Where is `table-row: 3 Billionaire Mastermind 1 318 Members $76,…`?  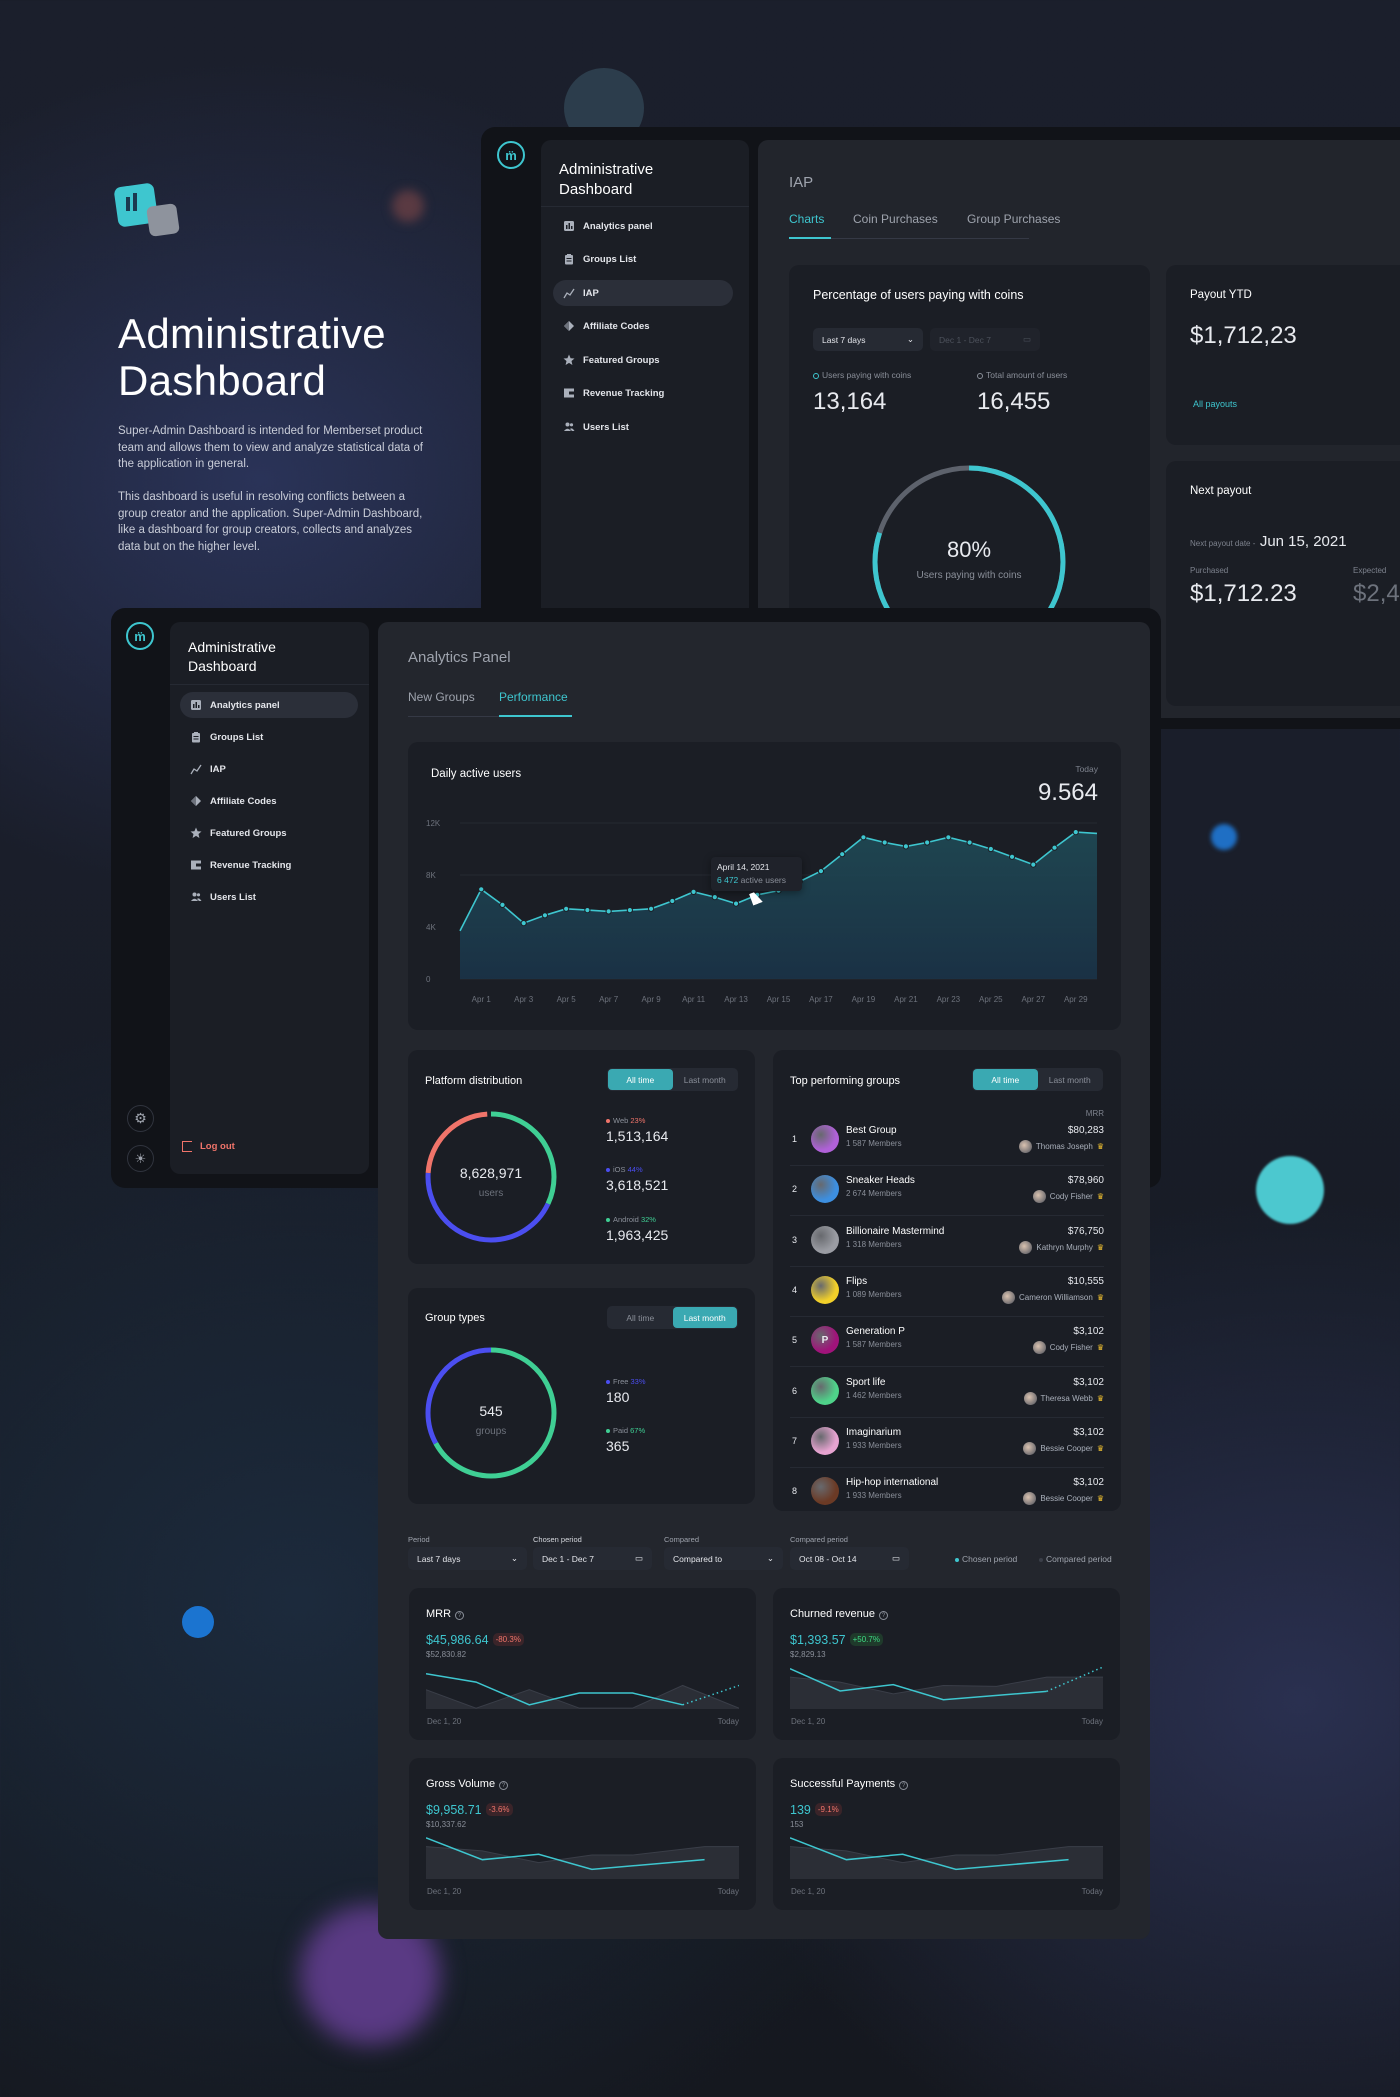 table-row: 3 Billionaire Mastermind 1 318 Members $76,… is located at coordinates (947, 1240).